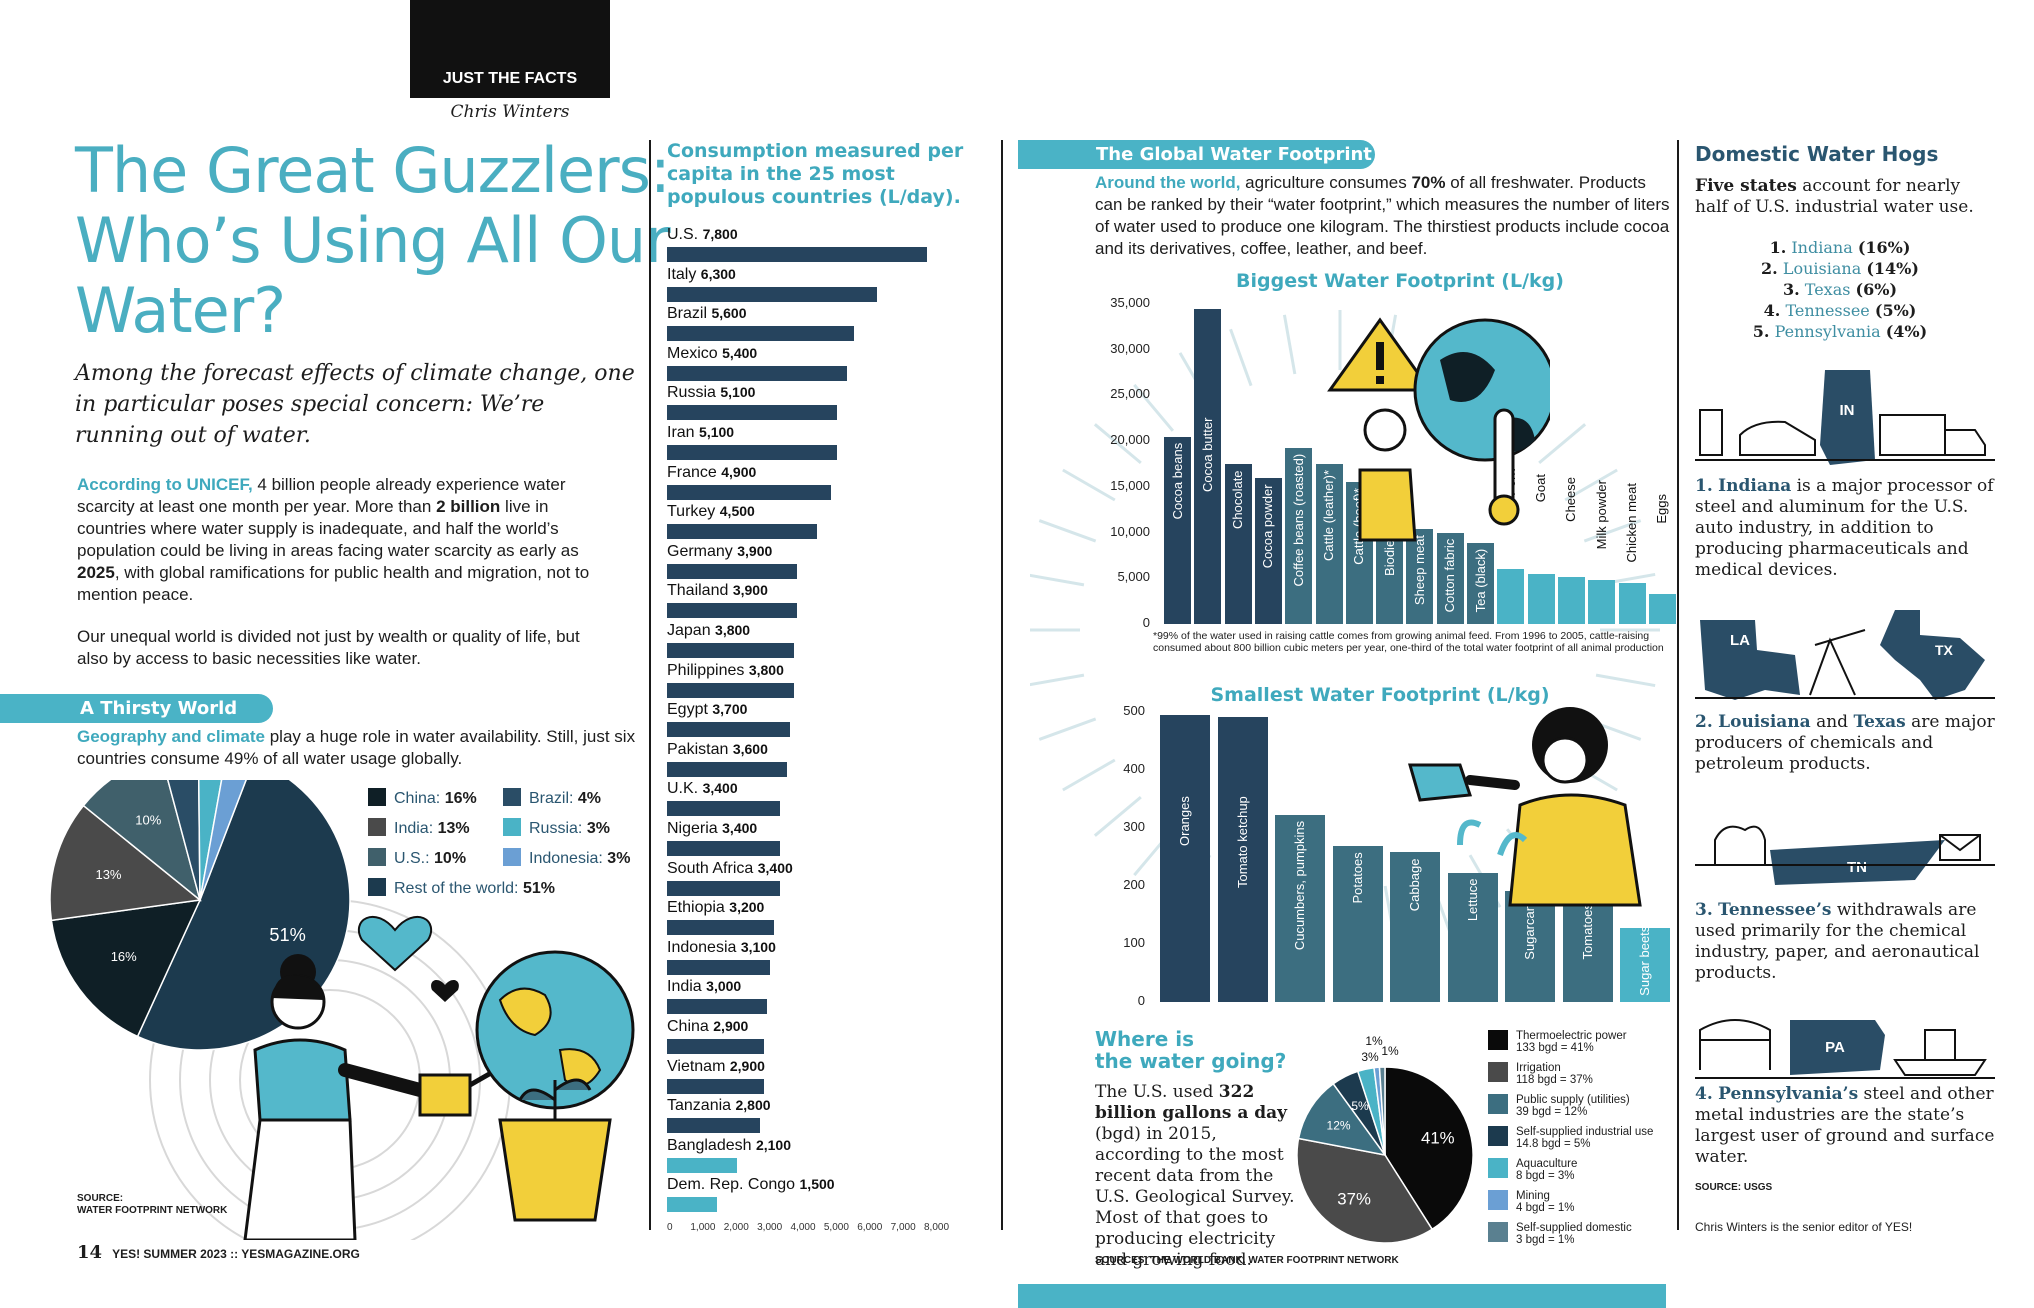 The width and height of the screenshot is (2034, 1308). What do you see at coordinates (1207, 455) in the screenshot?
I see `bar-label: Cocoa butter` at bounding box center [1207, 455].